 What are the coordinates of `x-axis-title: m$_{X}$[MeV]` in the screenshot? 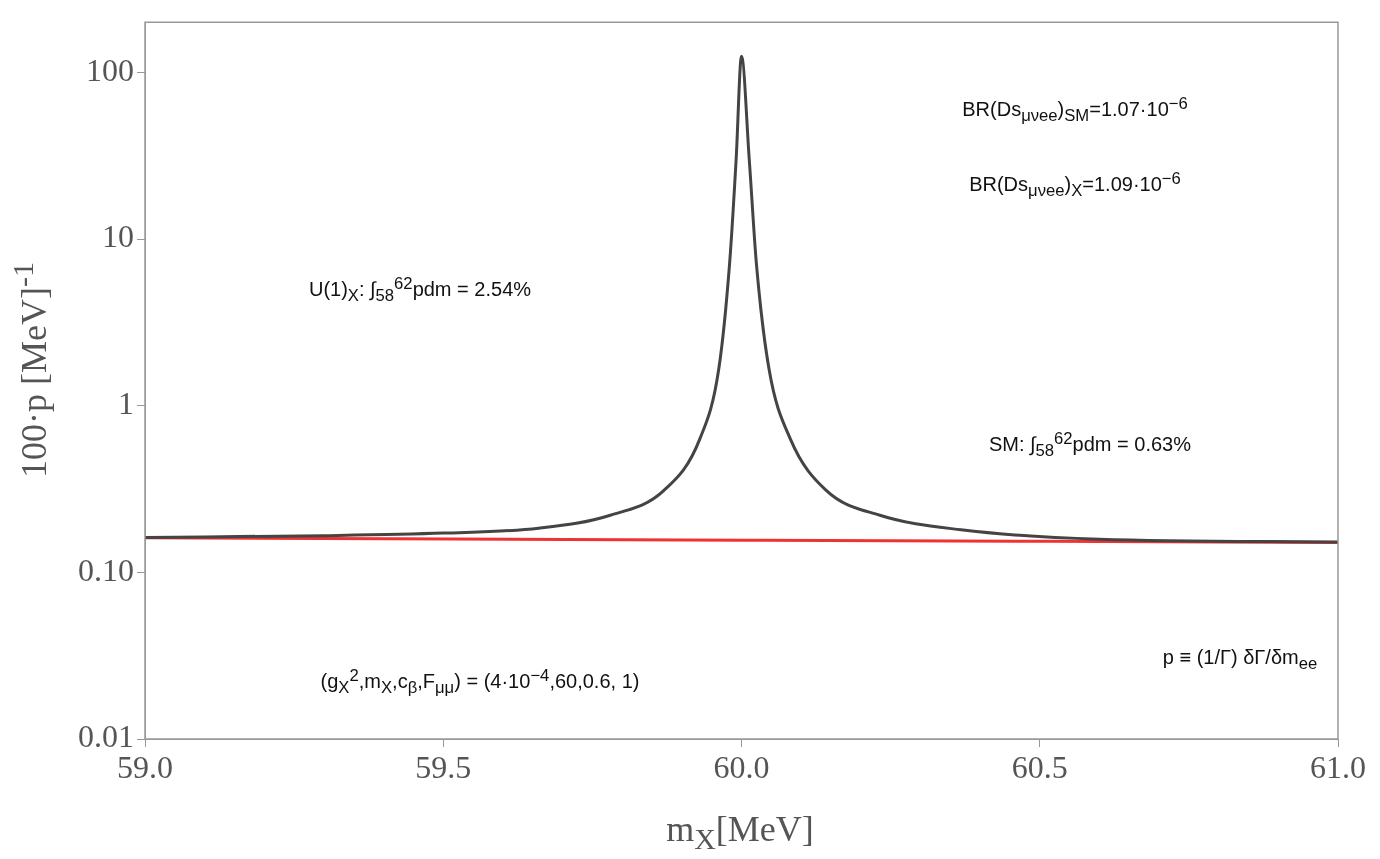 It's located at (740, 832).